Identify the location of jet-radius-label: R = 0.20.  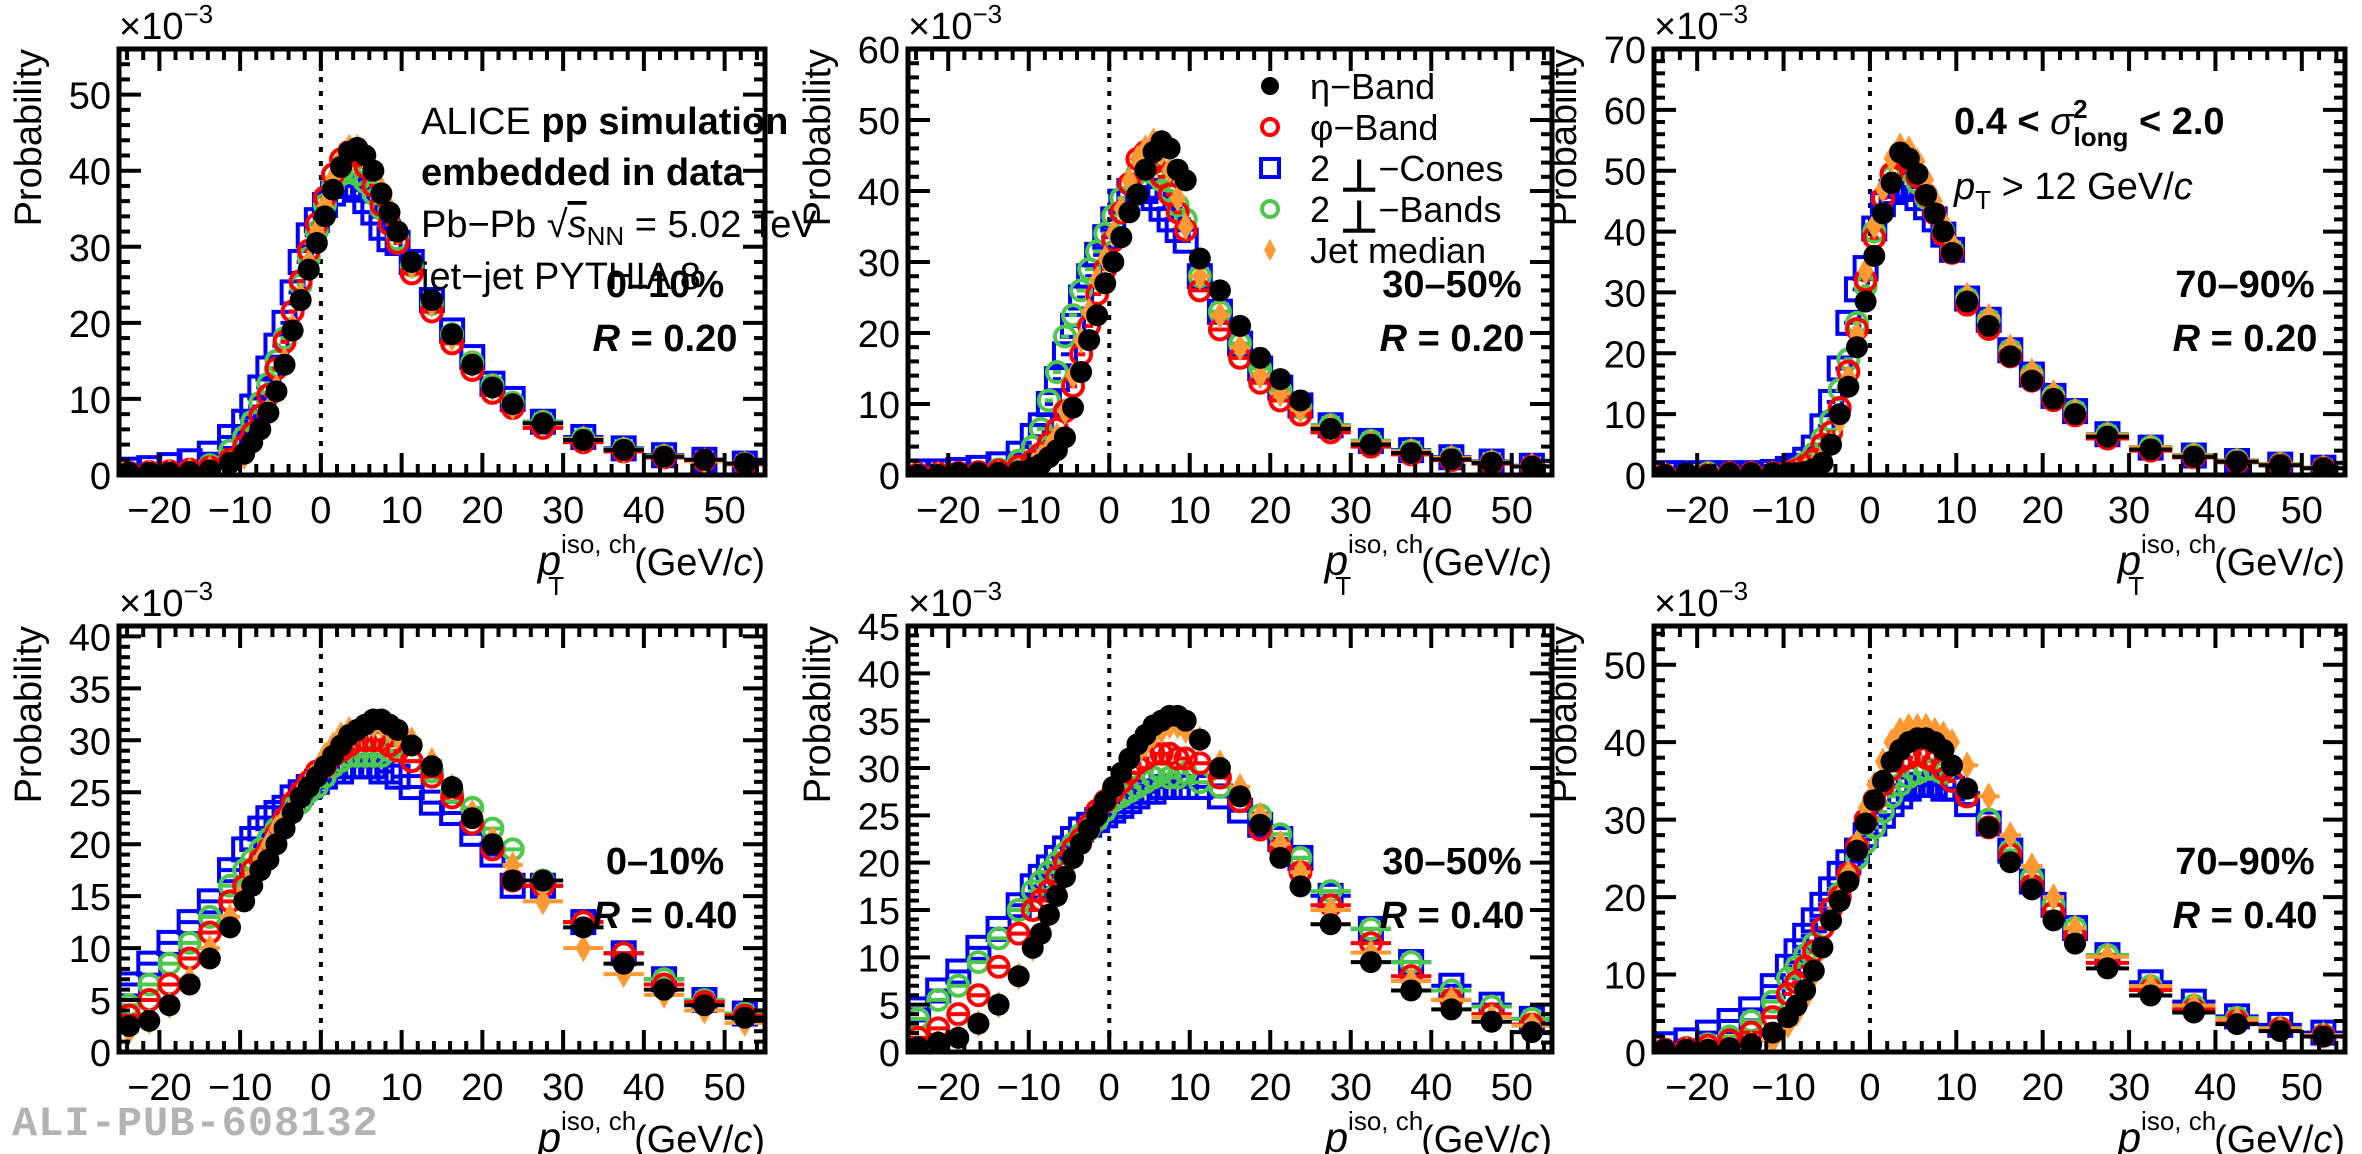
(1452, 339).